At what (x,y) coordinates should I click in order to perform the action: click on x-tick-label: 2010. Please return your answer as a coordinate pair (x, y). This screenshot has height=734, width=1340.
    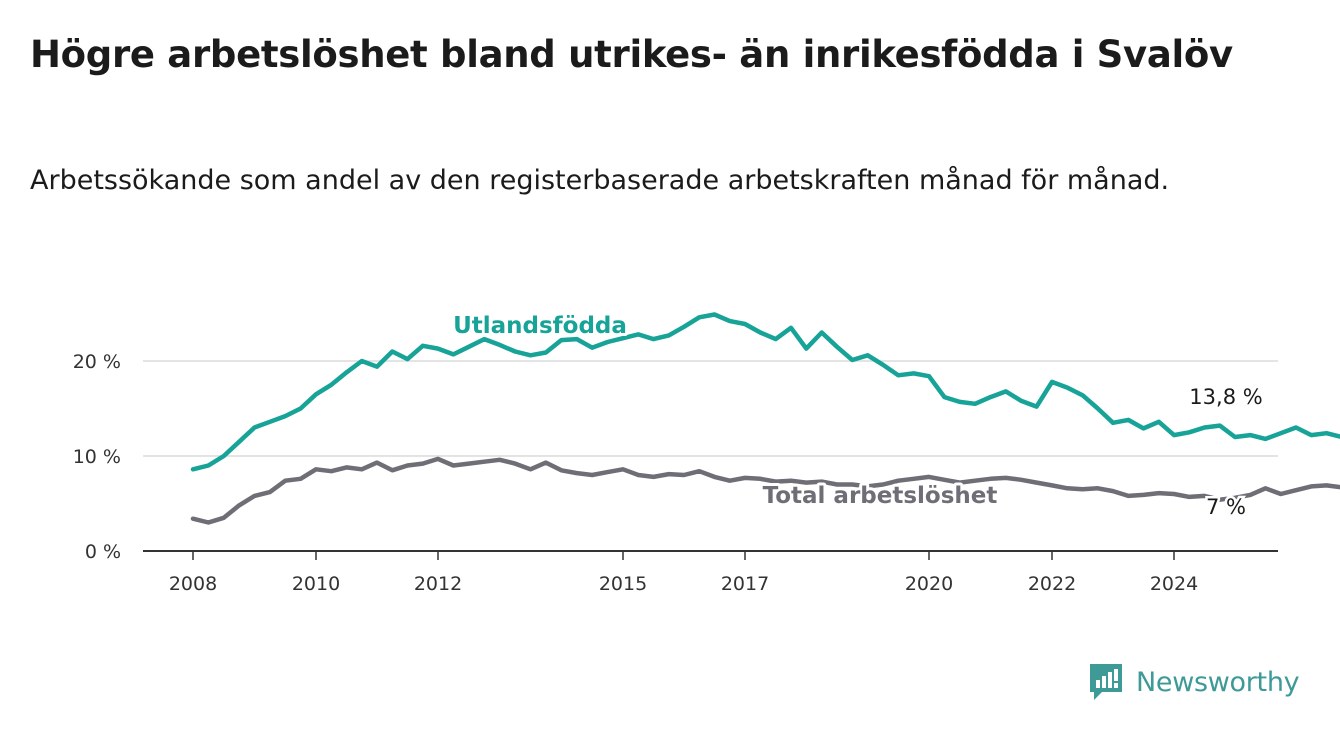
    Looking at the image, I should click on (316, 584).